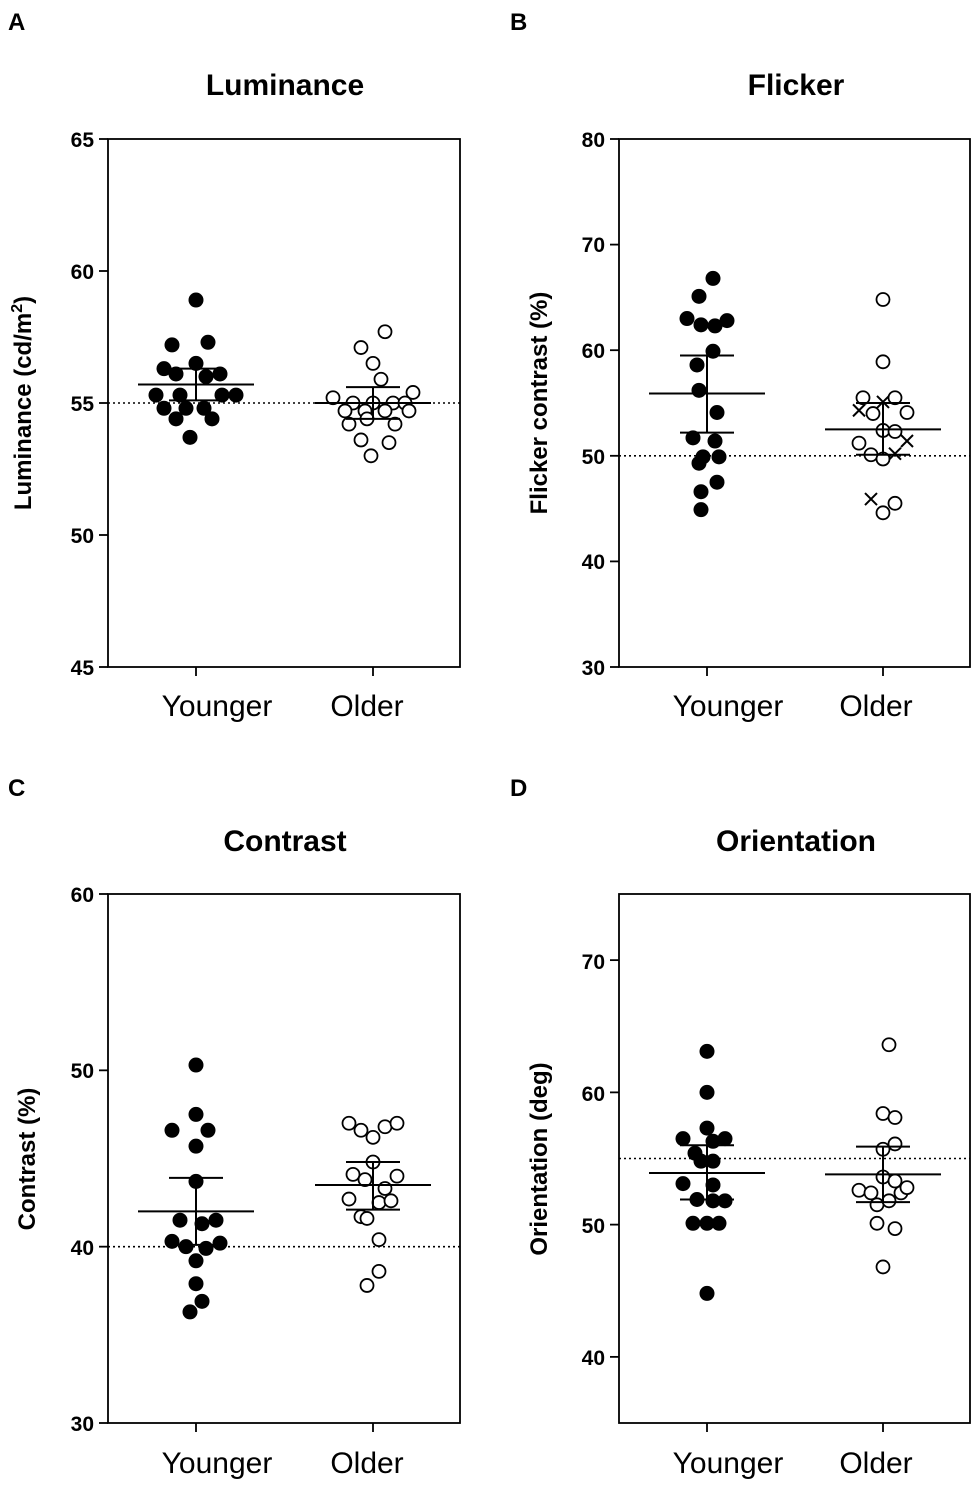 The image size is (975, 1486). Describe the element at coordinates (284, 841) in the screenshot. I see `panel-c-title: Contrast` at that location.